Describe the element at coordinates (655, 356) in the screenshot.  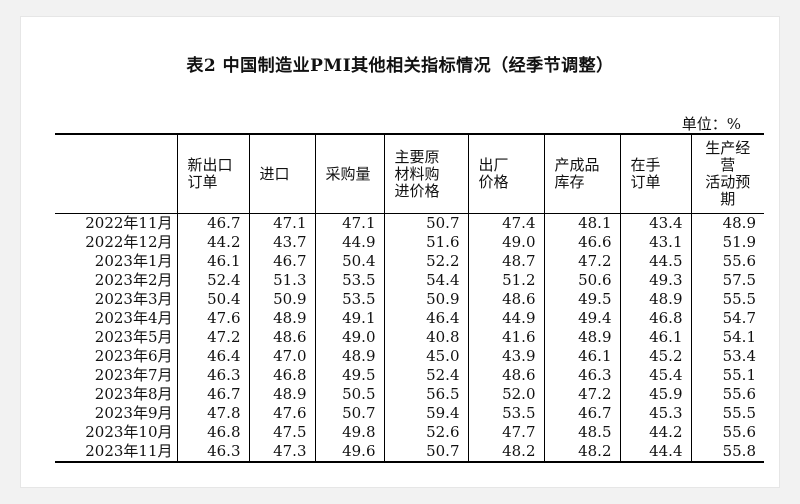
I see `row-value: 45.2` at that location.